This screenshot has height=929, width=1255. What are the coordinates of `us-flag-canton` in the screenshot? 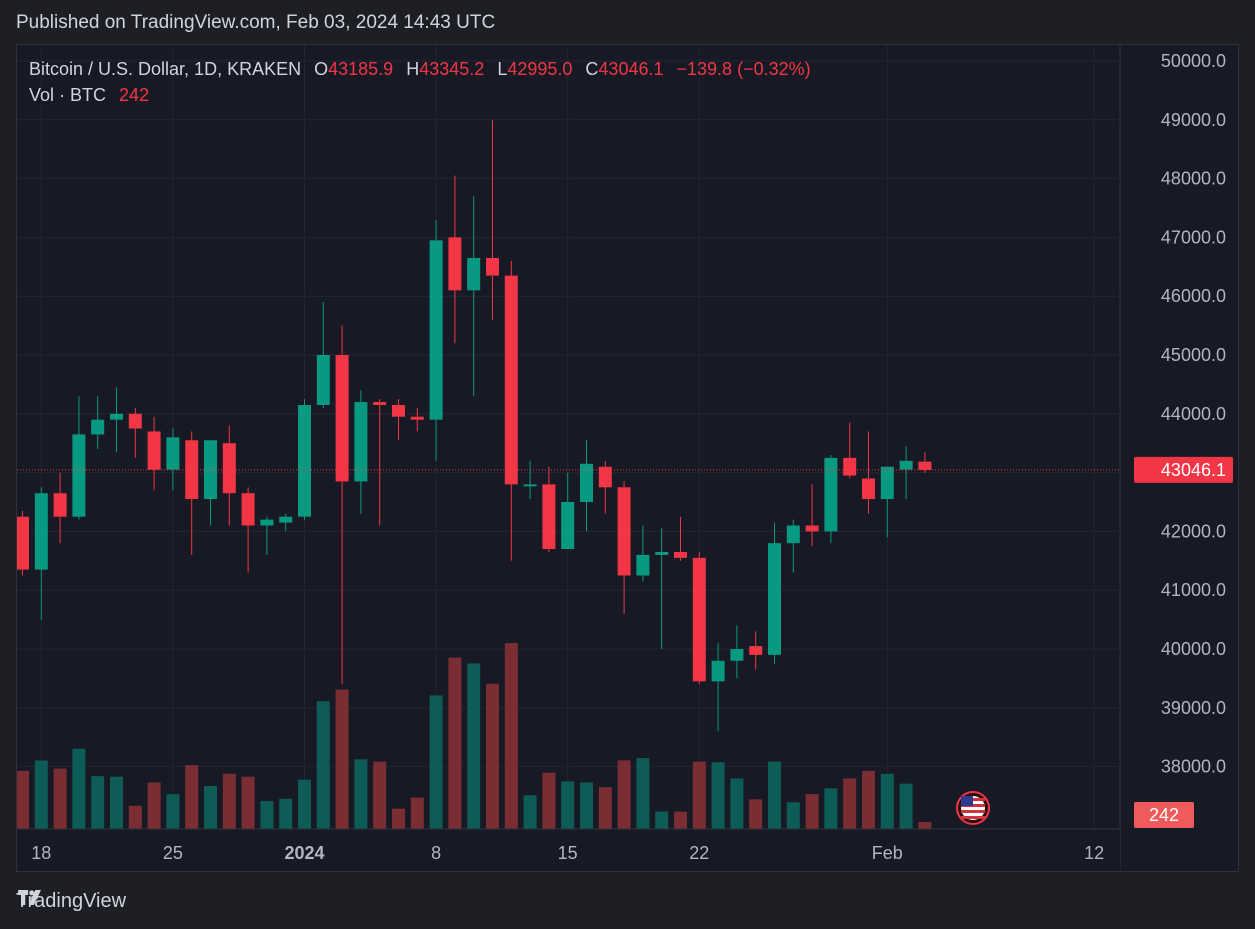 It's located at (967, 801).